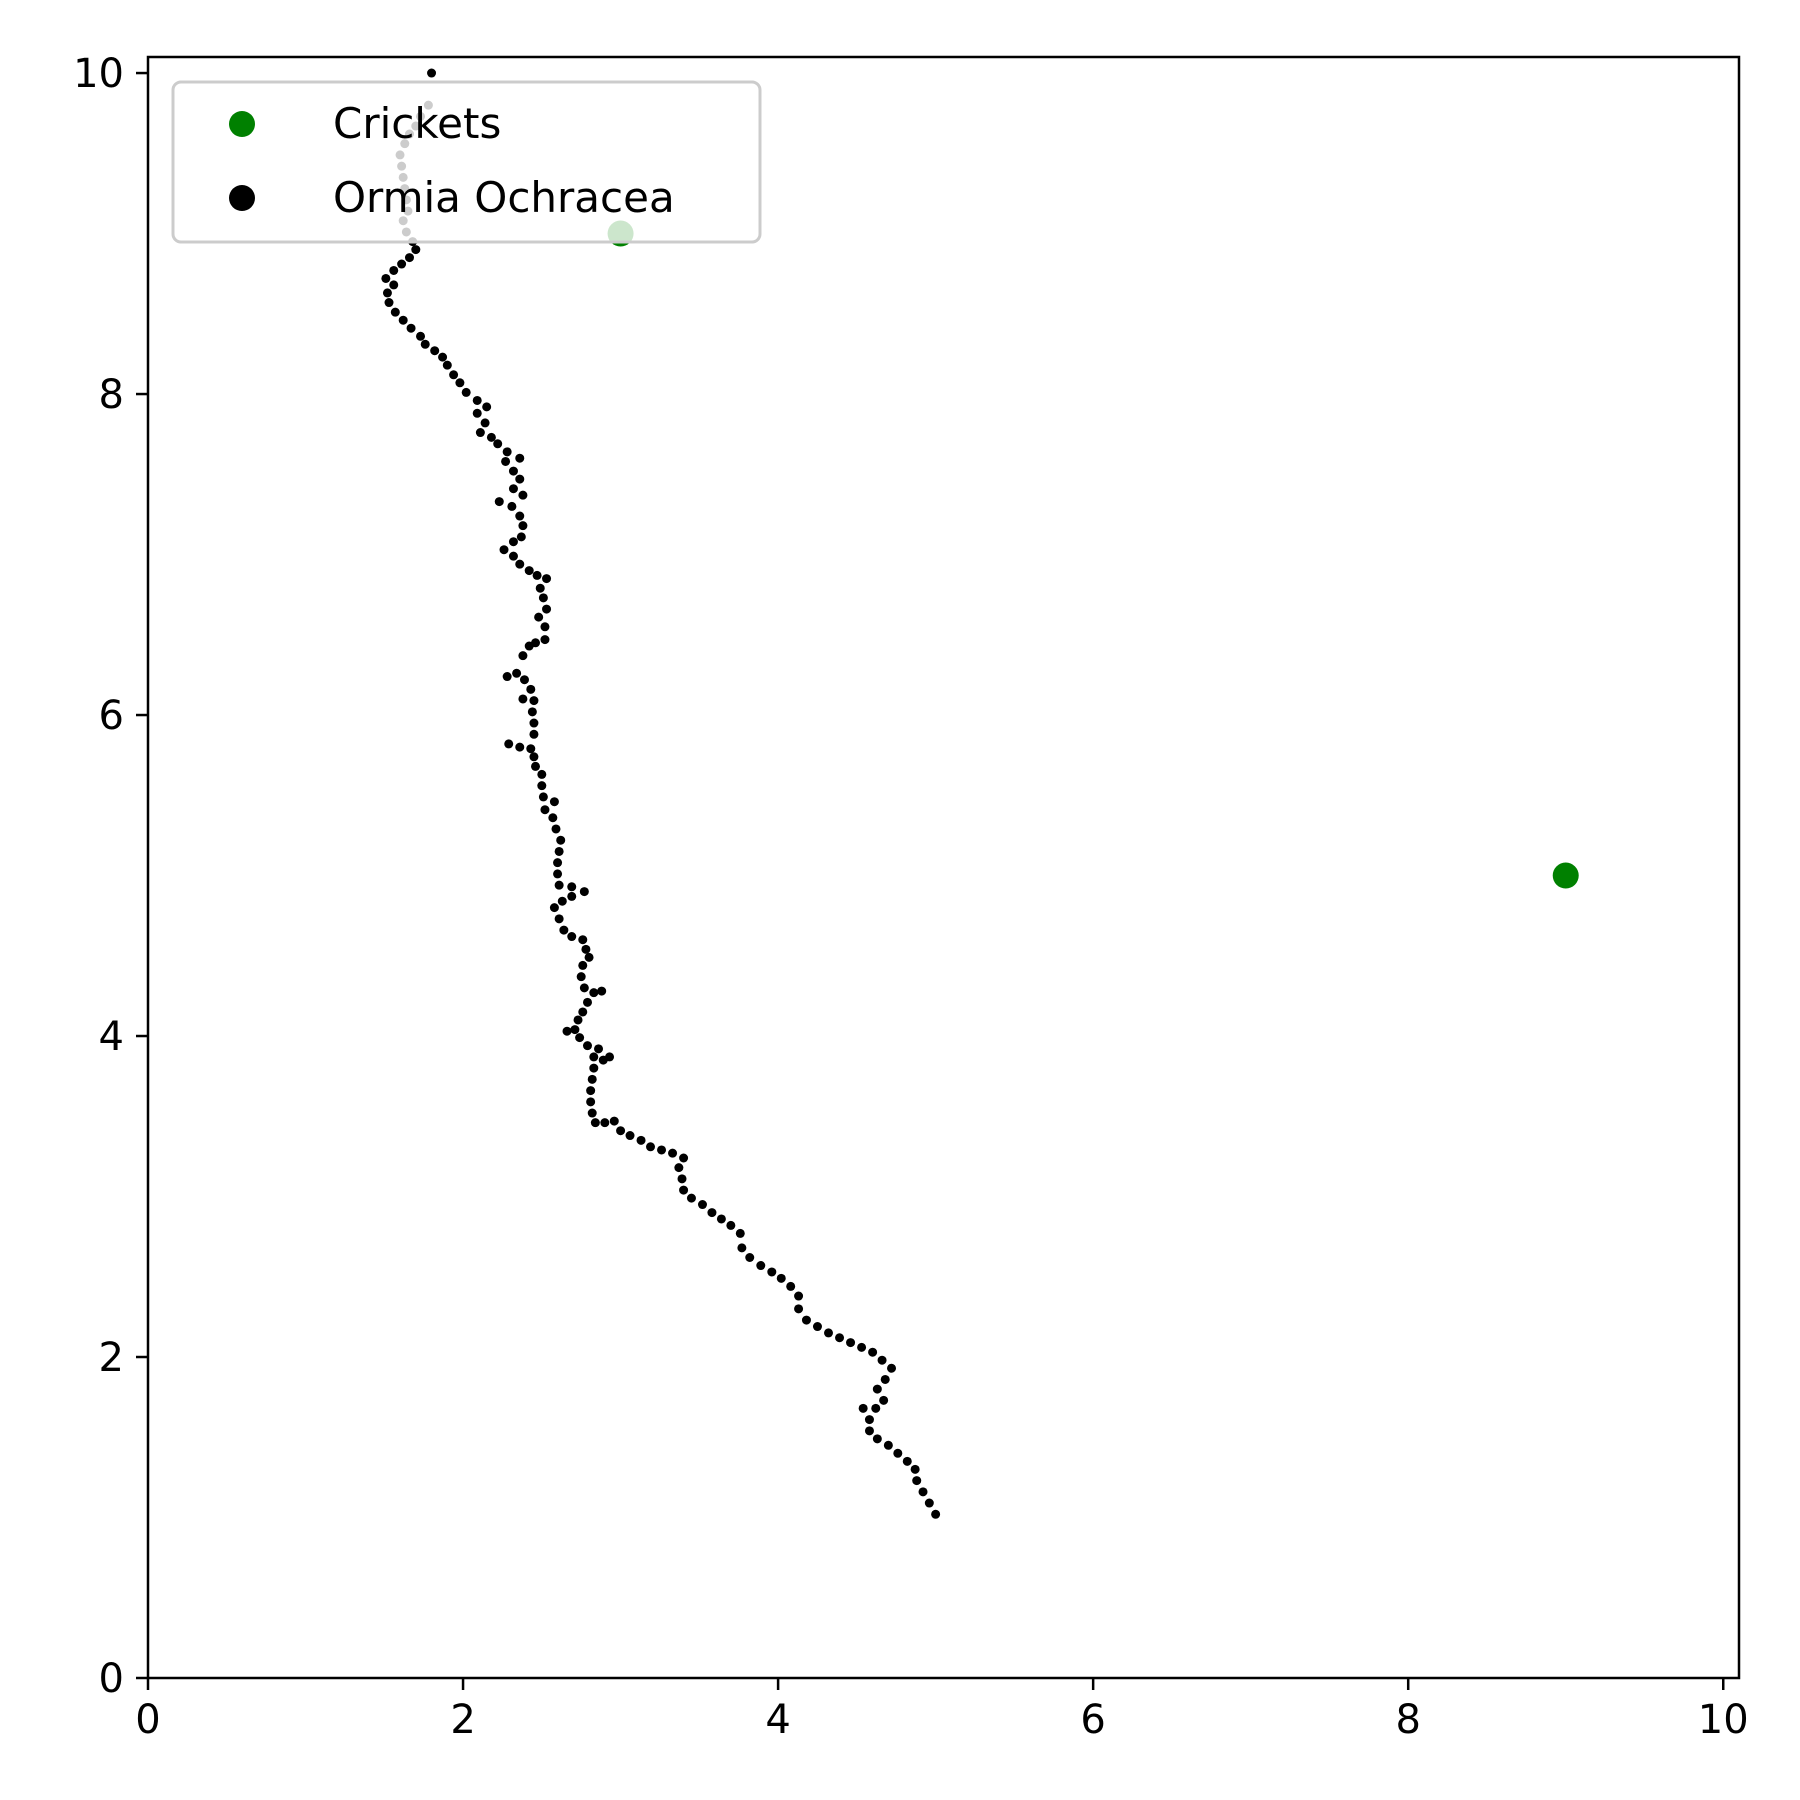 This screenshot has width=1800, height=1800. I want to click on legend-label-ormia-ochracea: Ormia Ochracea, so click(504, 197).